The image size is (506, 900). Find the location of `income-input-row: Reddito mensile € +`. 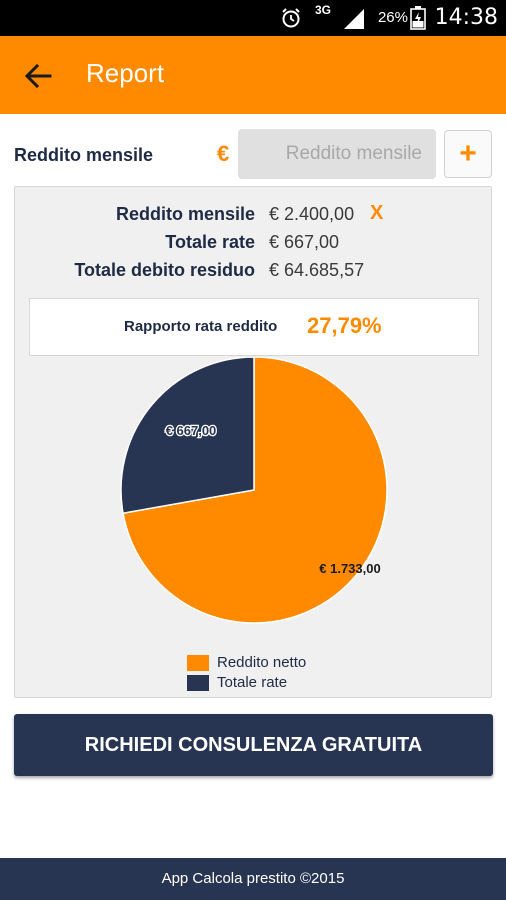

income-input-row: Reddito mensile € + is located at coordinates (253, 155).